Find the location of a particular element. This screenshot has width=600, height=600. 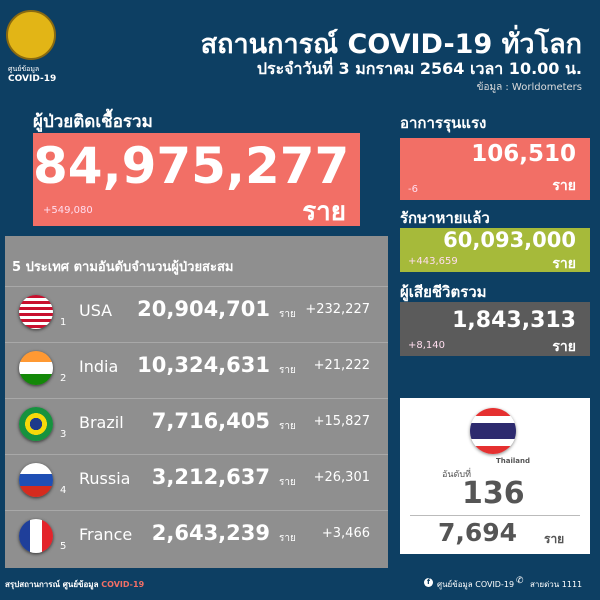

severe-card: 106,510 -6 ราย is located at coordinates (495, 169).